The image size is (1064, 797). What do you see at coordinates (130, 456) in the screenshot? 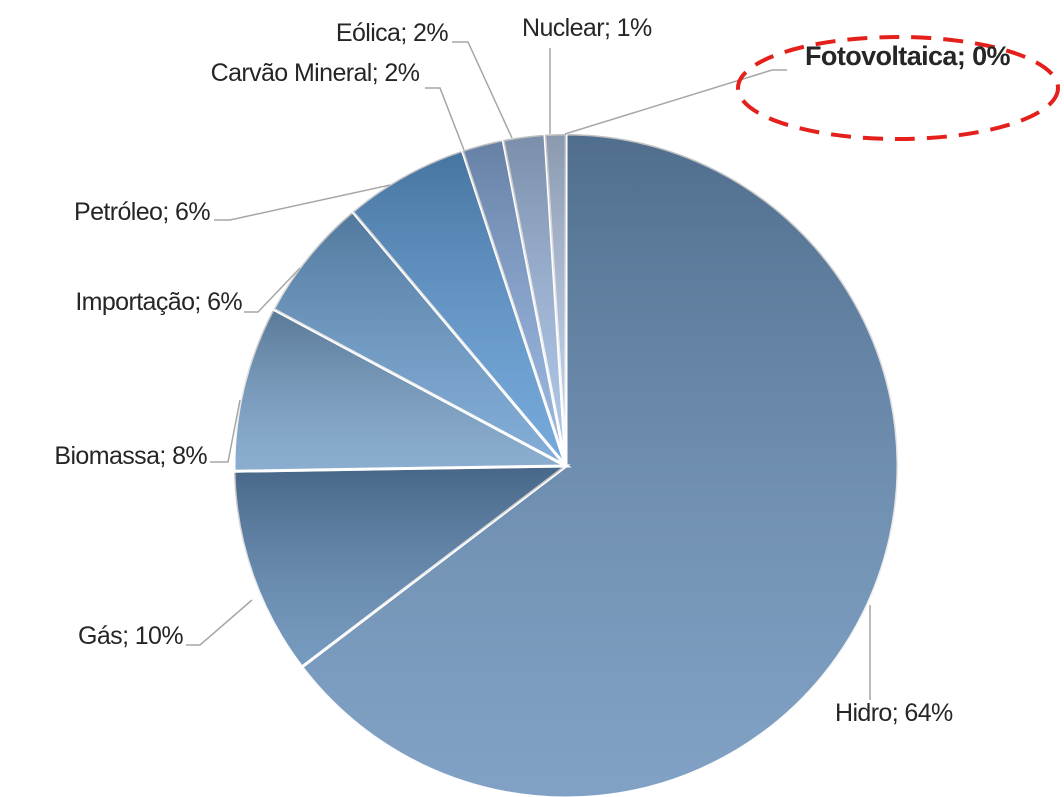
I see `data-label: Biomassa; 8%` at bounding box center [130, 456].